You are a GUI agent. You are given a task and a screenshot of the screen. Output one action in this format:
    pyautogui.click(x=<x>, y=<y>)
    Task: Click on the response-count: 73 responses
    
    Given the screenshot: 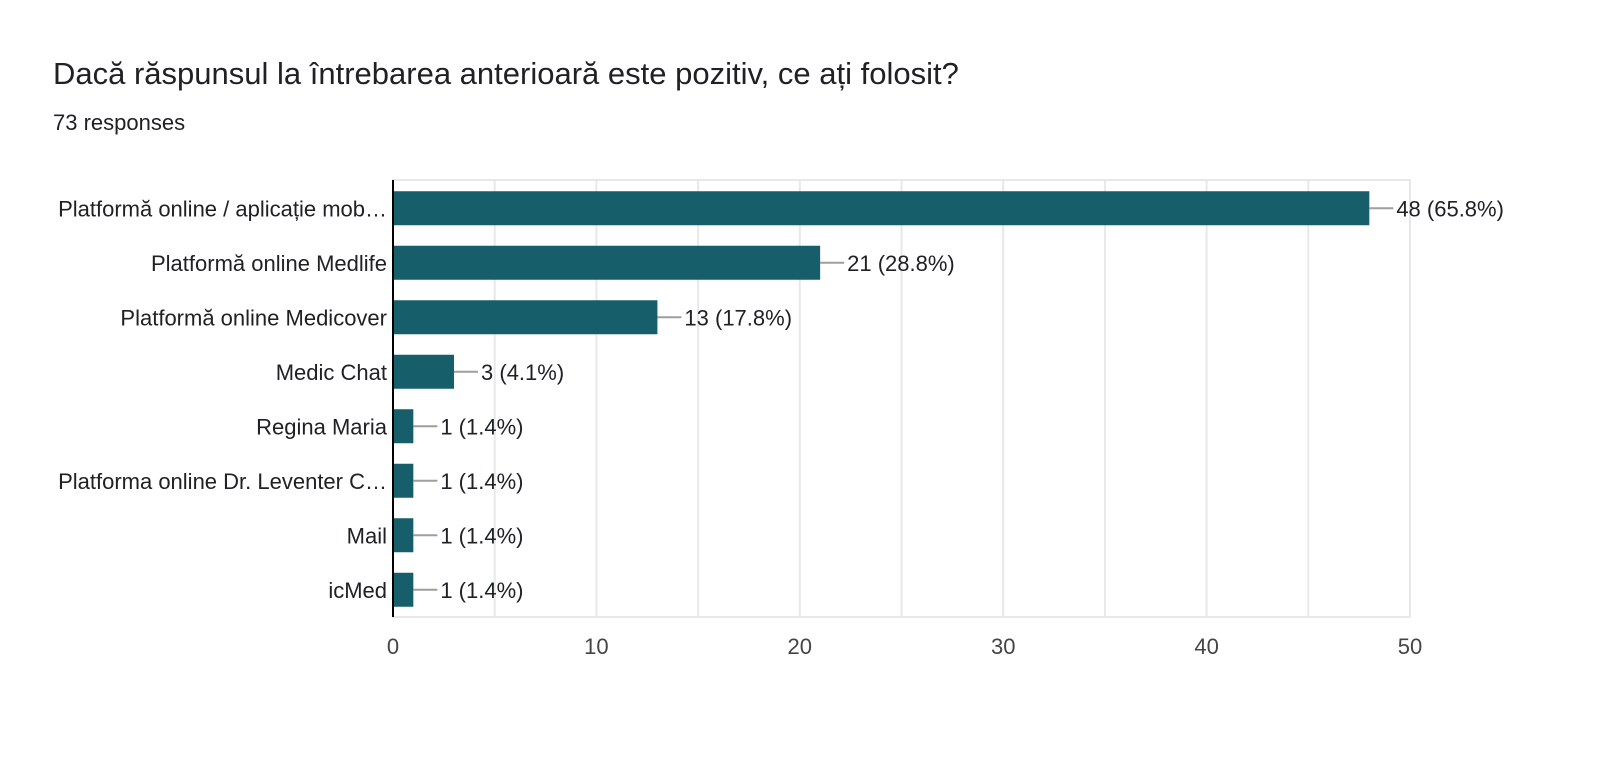 What is the action you would take?
    pyautogui.click(x=119, y=122)
    